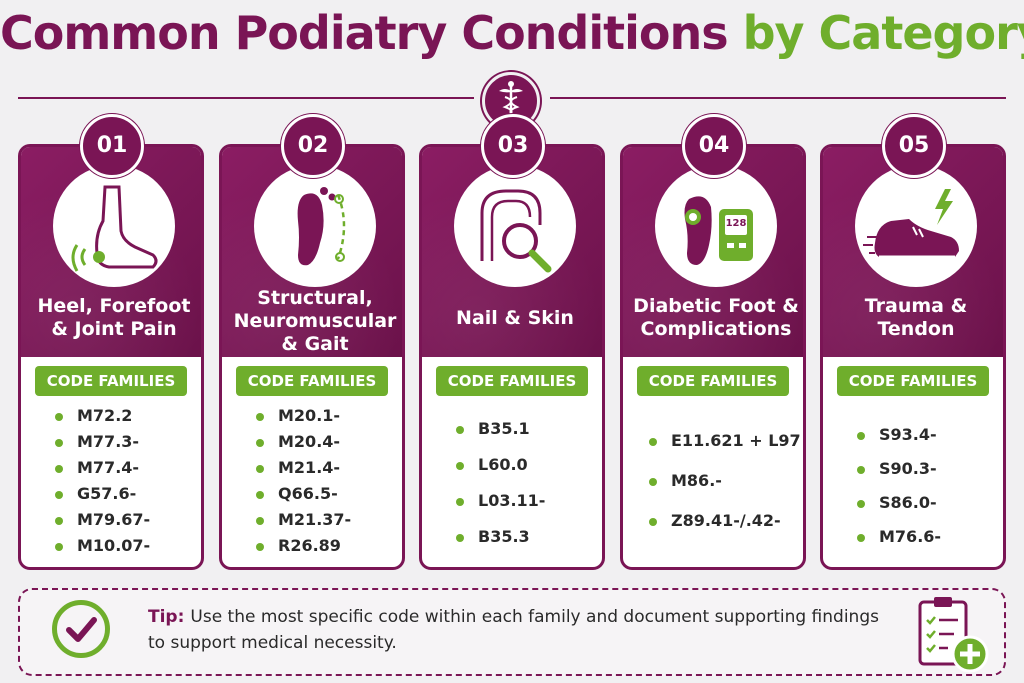 This screenshot has height=683, width=1024. I want to click on code-list: S93.4- S90.3- S86.0- M76.6-, so click(899, 493).